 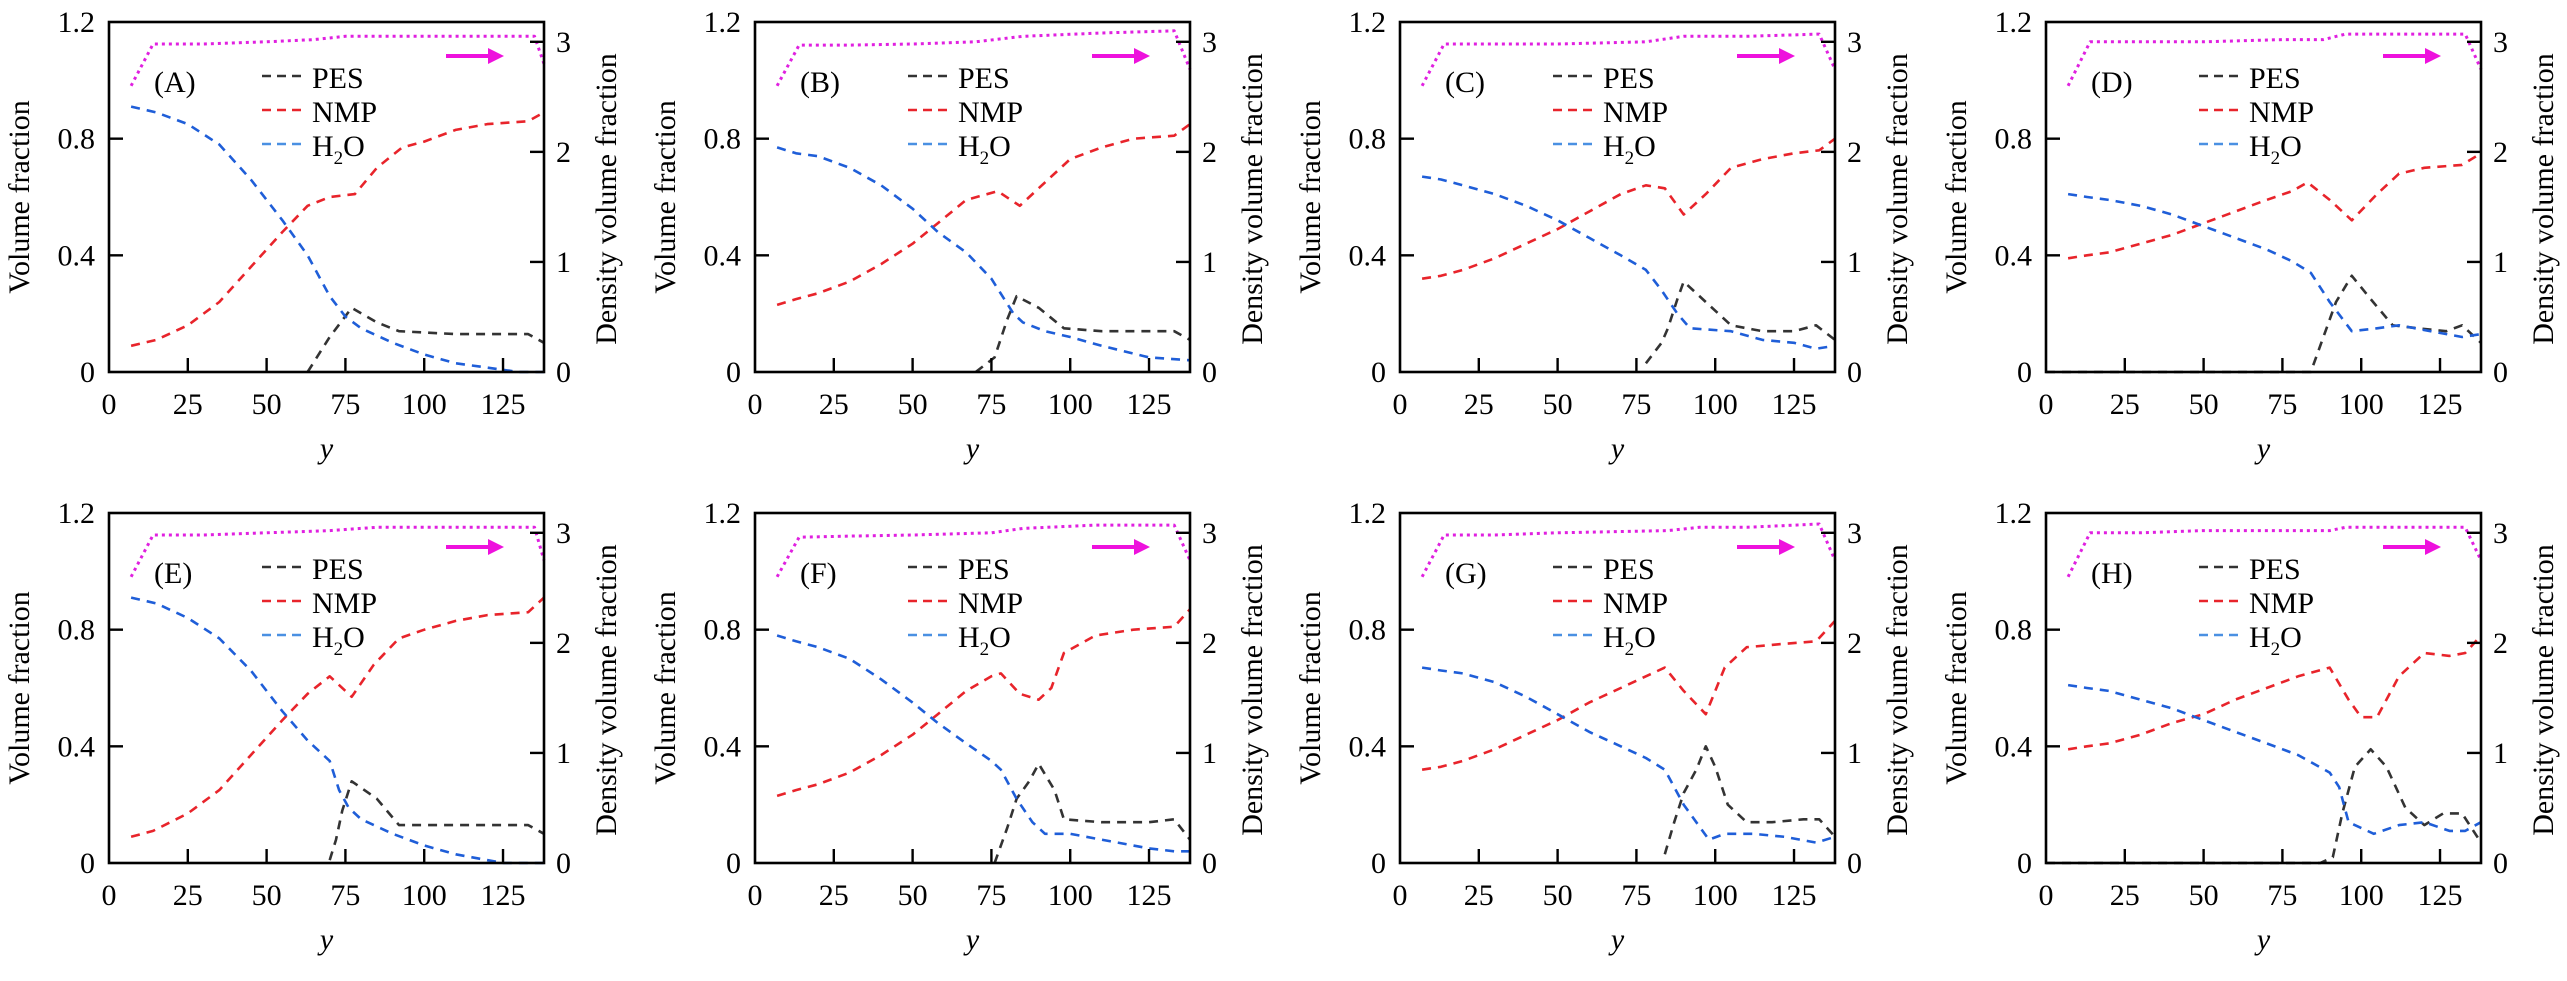 What do you see at coordinates (820, 82) in the screenshot?
I see `panel-label: (B)` at bounding box center [820, 82].